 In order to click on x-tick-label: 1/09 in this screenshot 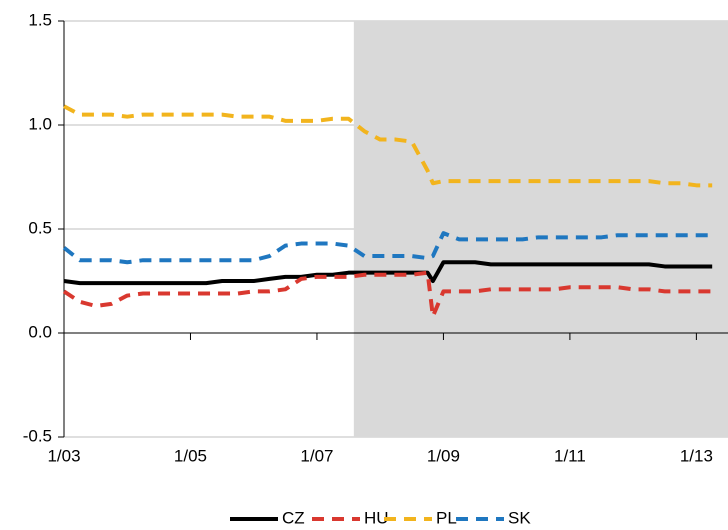, I will do `click(443, 455)`.